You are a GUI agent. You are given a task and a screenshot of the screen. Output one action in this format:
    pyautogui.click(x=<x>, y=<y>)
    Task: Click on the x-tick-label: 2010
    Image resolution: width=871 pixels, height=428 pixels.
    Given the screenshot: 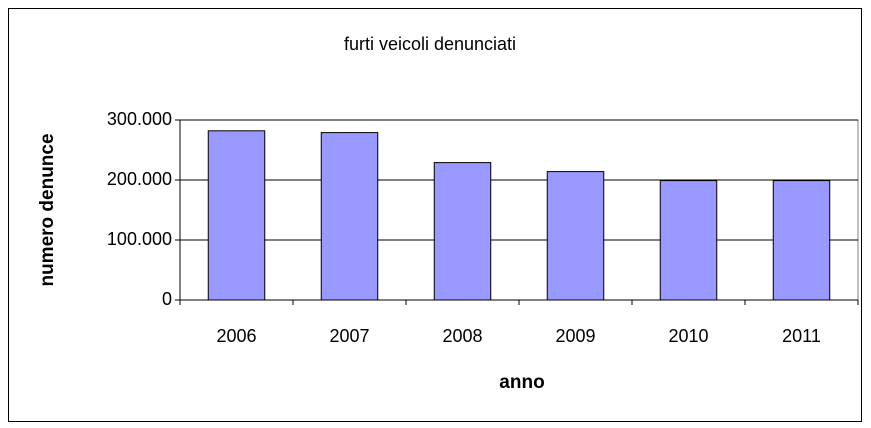 What is the action you would take?
    pyautogui.click(x=688, y=336)
    